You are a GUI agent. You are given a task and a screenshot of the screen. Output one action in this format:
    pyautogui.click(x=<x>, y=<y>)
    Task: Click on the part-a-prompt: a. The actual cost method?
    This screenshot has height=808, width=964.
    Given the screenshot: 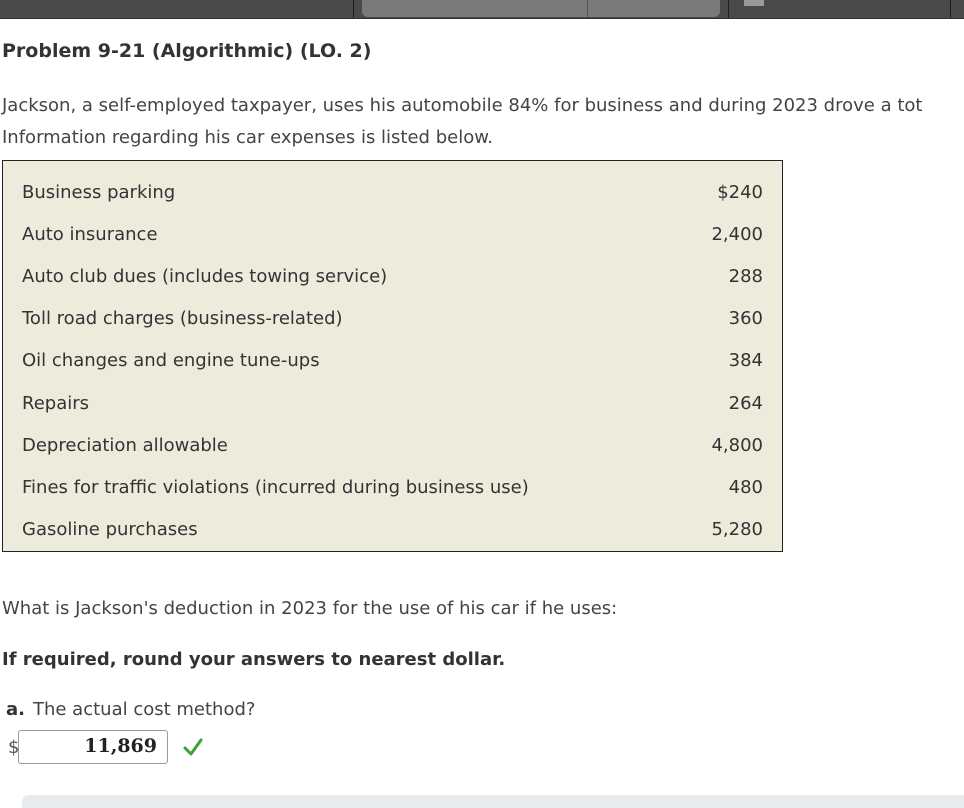 What is the action you would take?
    pyautogui.click(x=130, y=709)
    